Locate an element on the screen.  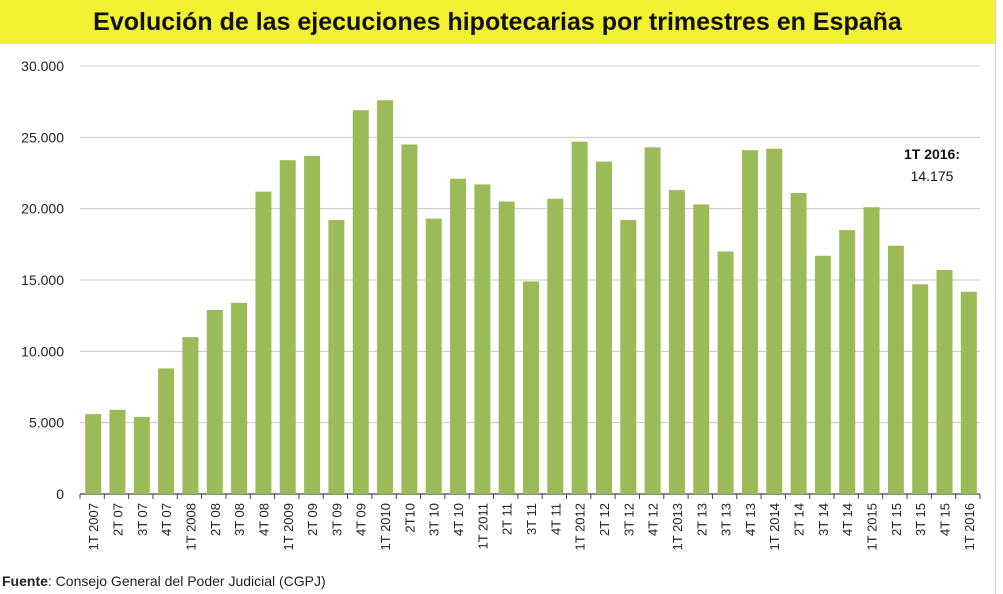
y-tick-label: 15.000 is located at coordinates (42, 280).